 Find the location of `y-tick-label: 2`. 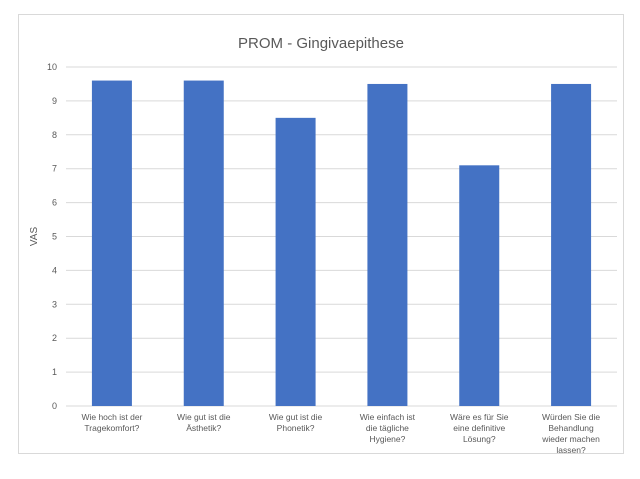

y-tick-label: 2 is located at coordinates (54, 338).